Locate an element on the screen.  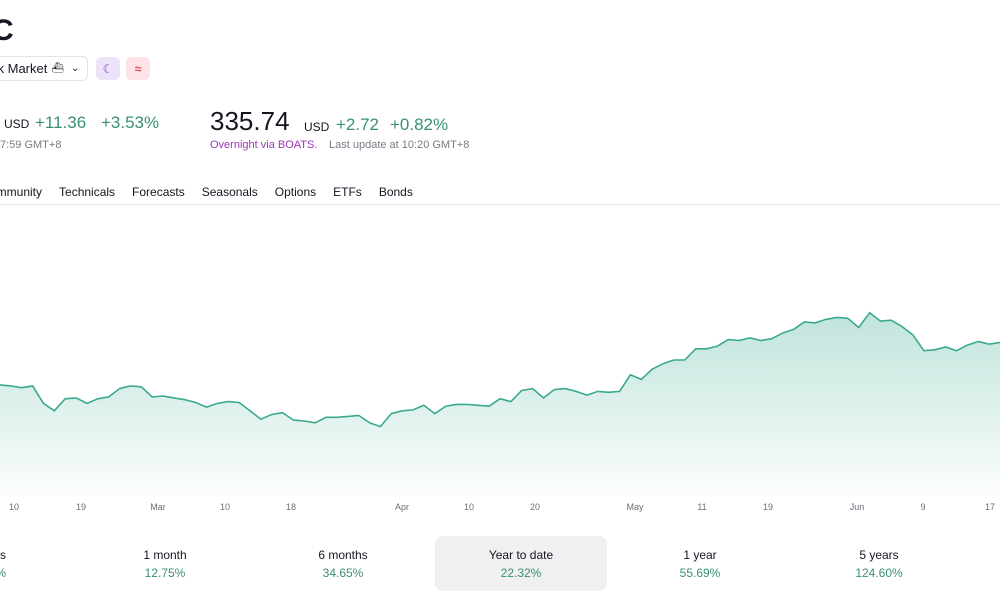
x-axis-tick-label: Mar is located at coordinates (158, 507).